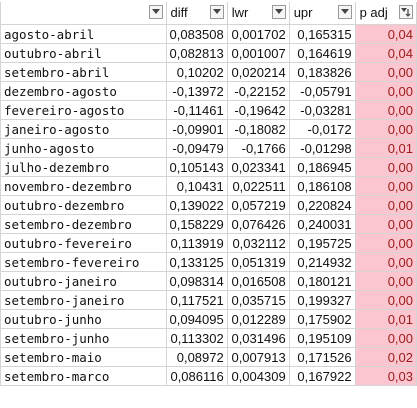  Describe the element at coordinates (258, 376) in the screenshot. I see `lwr-cell: 0,004309` at that location.